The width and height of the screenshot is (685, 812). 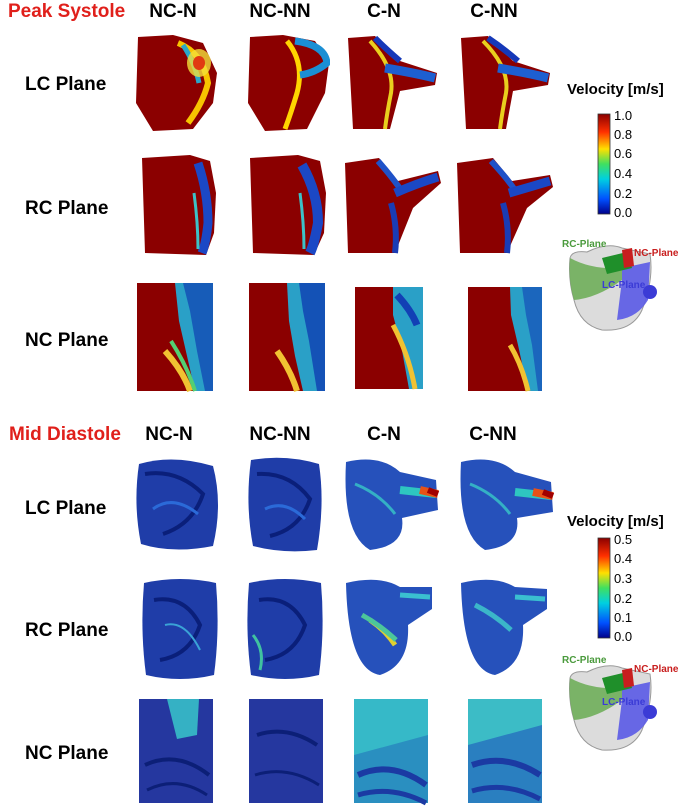 What do you see at coordinates (623, 115) in the screenshot?
I see `legend-tick: 1.0` at bounding box center [623, 115].